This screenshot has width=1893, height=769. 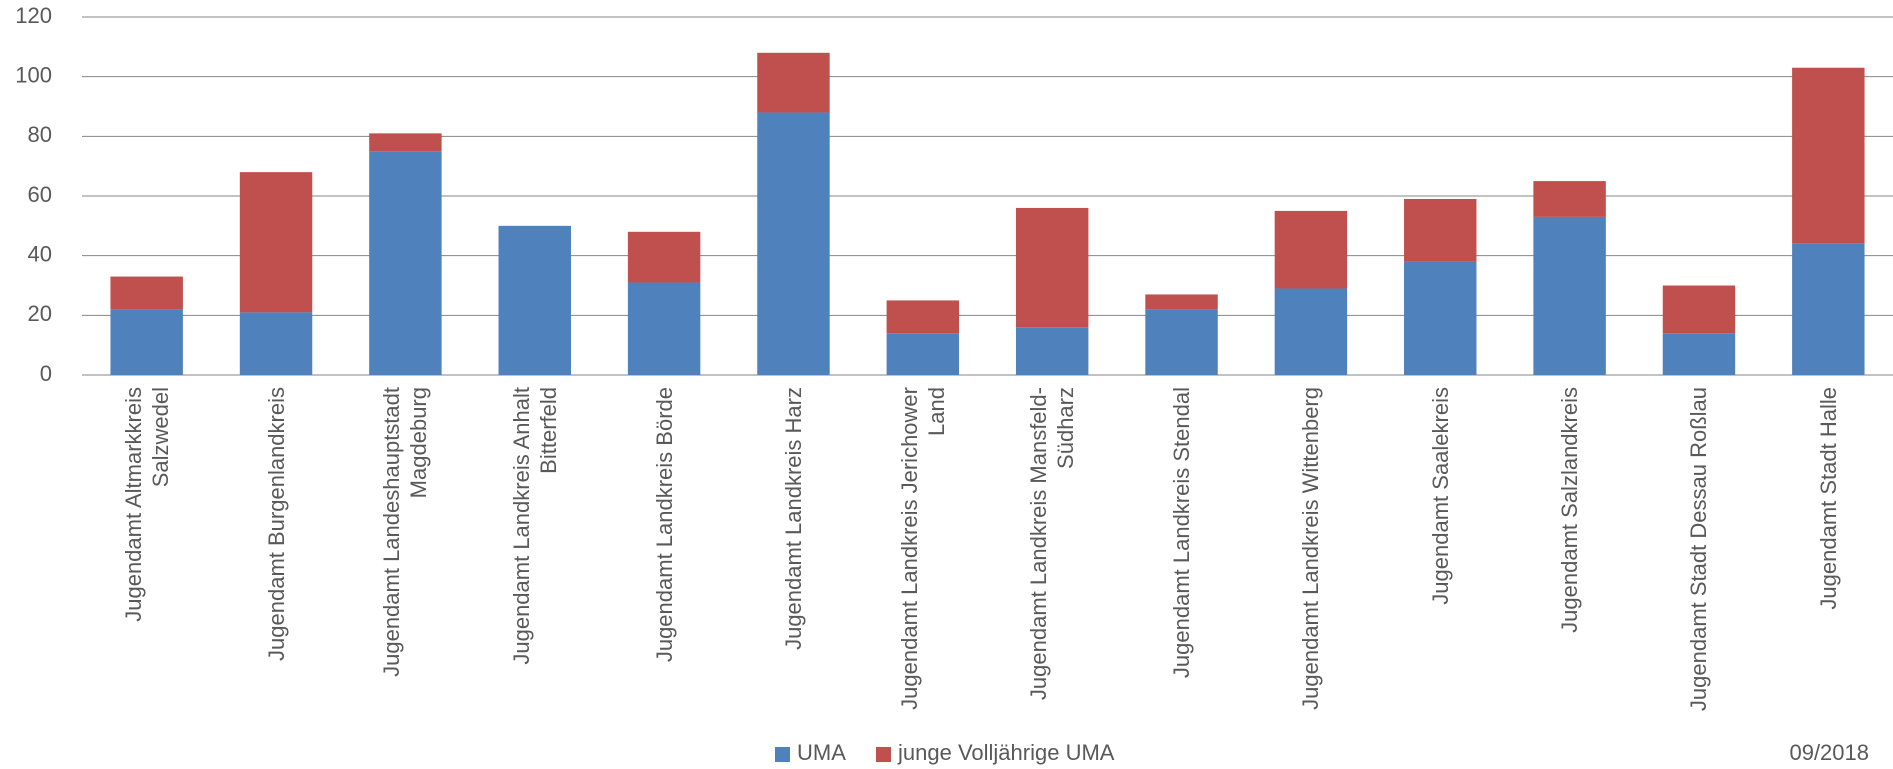 What do you see at coordinates (1006, 752) in the screenshot?
I see `legend-label: junge Volljährige UMA` at bounding box center [1006, 752].